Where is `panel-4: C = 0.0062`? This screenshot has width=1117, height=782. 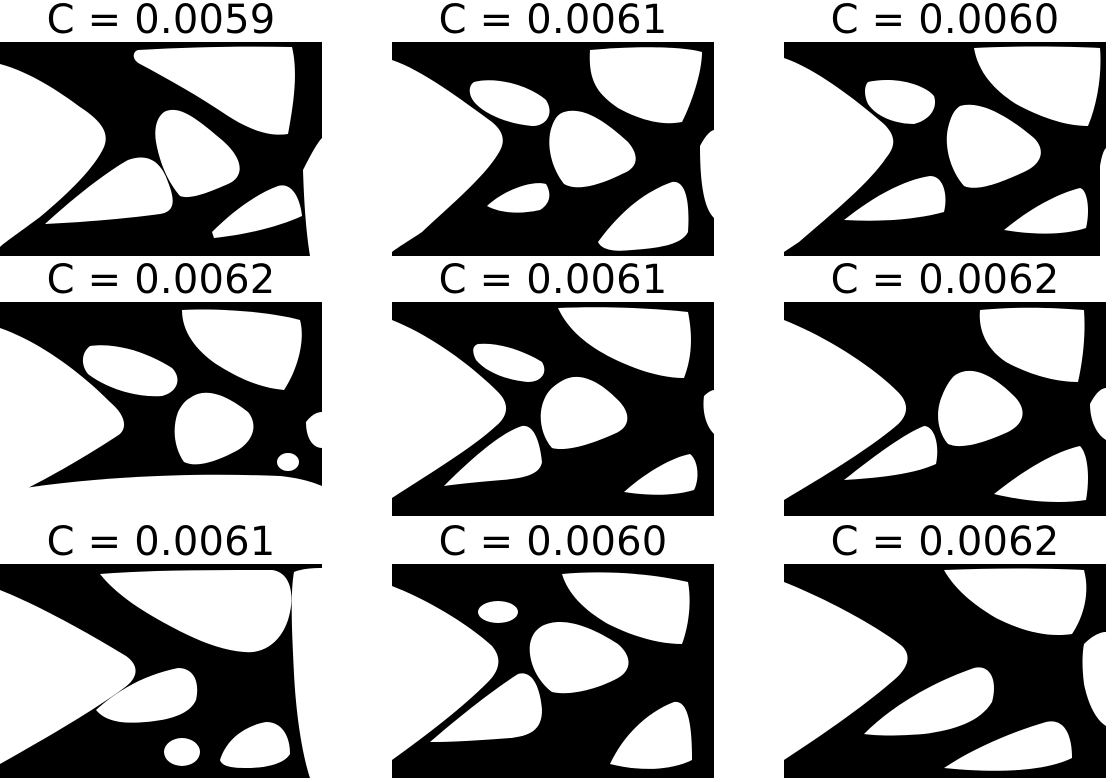
panel-4: C = 0.0062 is located at coordinates (161, 390).